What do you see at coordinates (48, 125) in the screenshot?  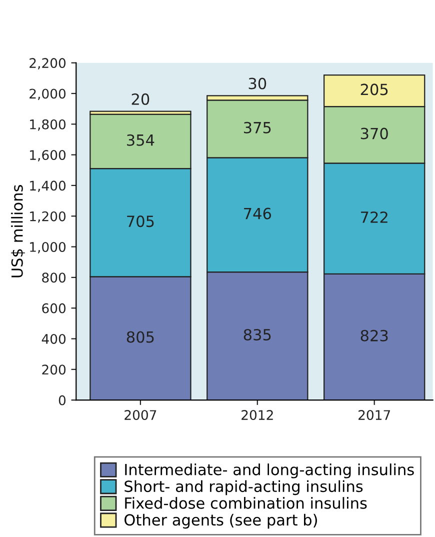 I see `y-tick-label: 1,800` at bounding box center [48, 125].